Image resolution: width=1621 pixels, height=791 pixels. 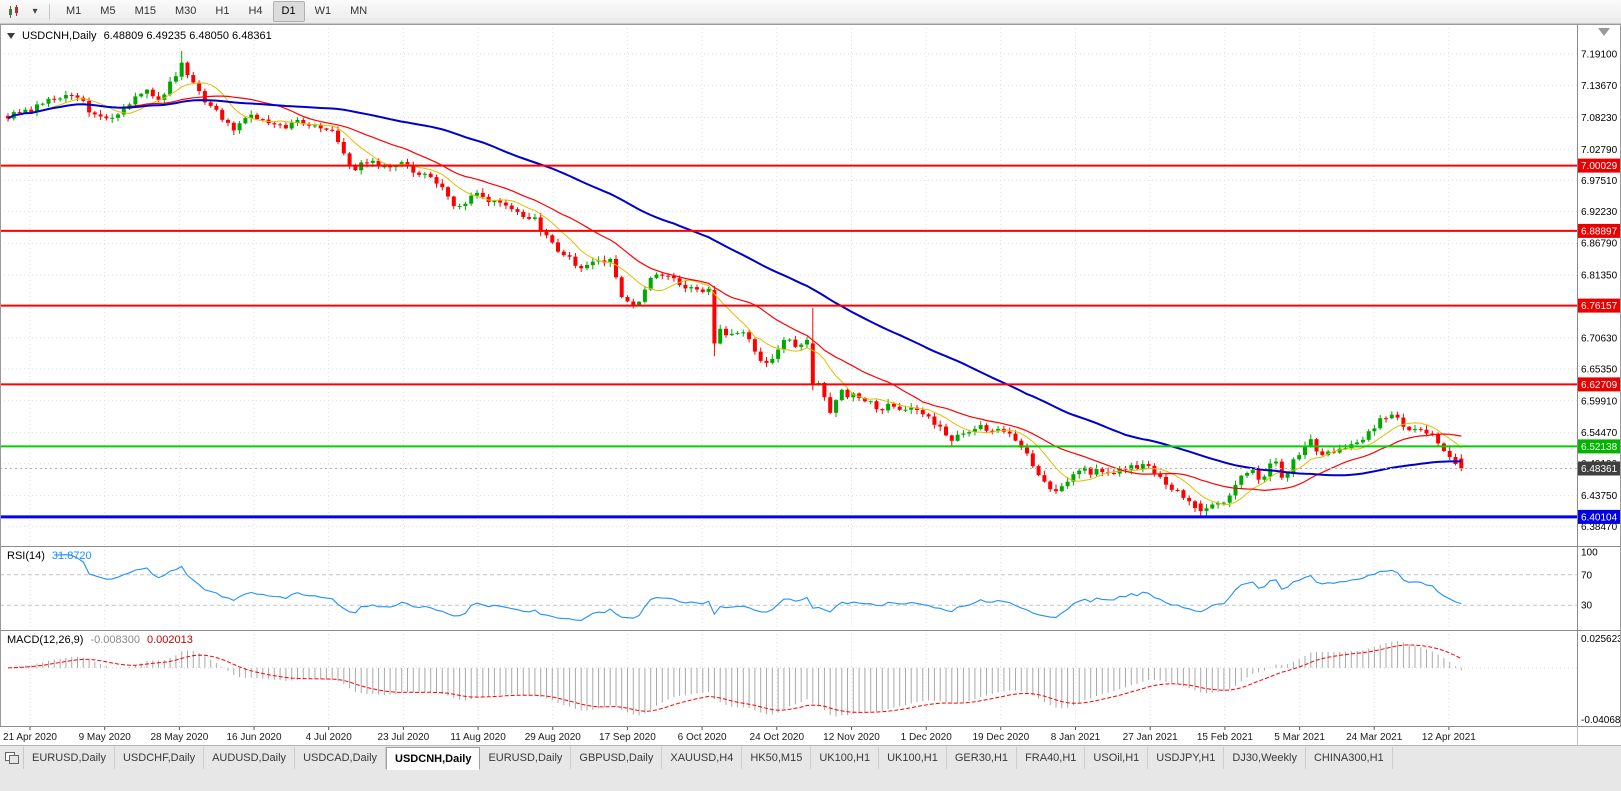 I want to click on svg-text: 6.70630, so click(x=1599, y=339).